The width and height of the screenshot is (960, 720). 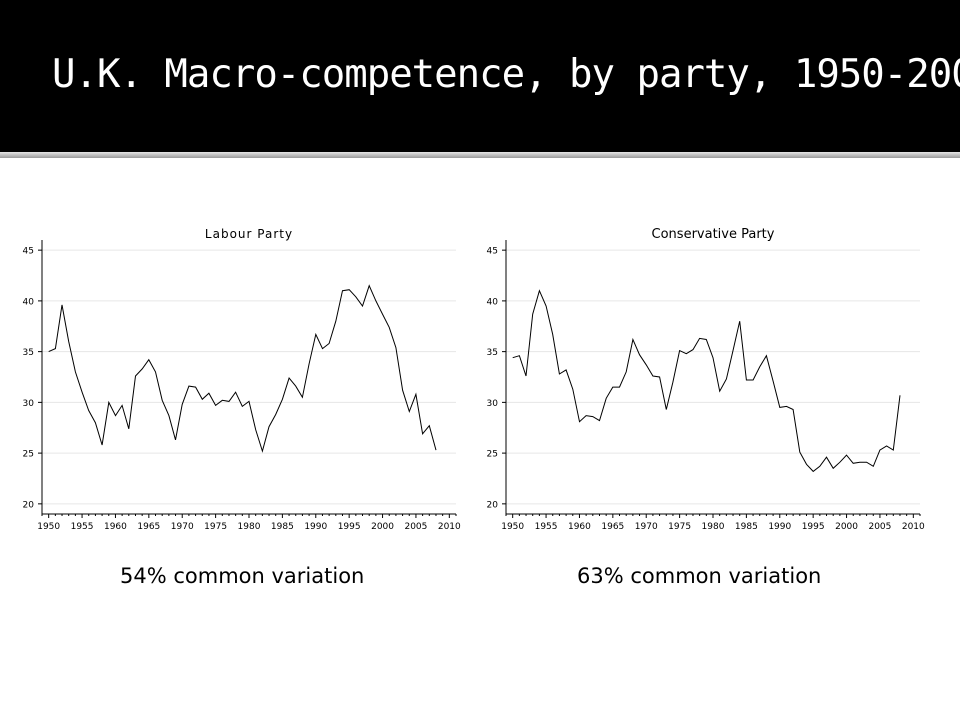 What do you see at coordinates (480, 155) in the screenshot?
I see `title-divider` at bounding box center [480, 155].